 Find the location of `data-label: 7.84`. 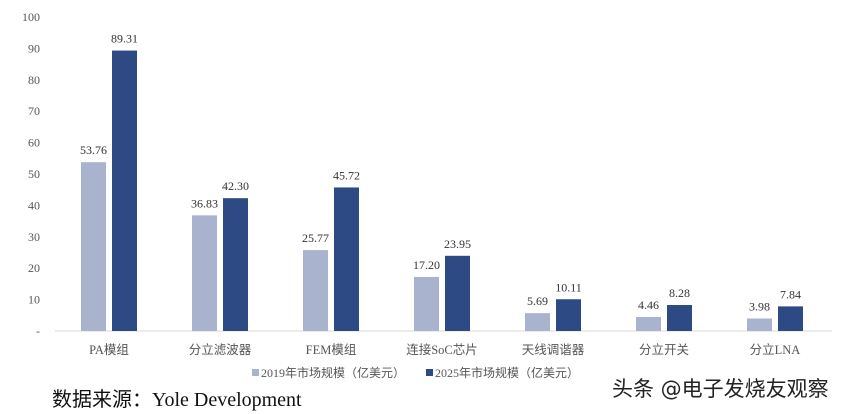

data-label: 7.84 is located at coordinates (790, 294).